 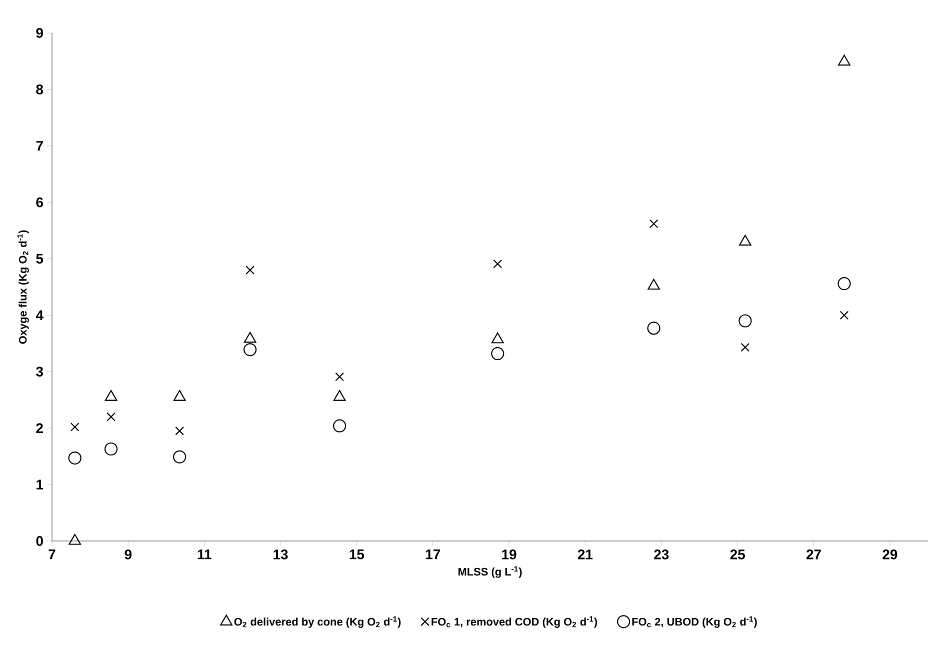 I want to click on y-tick-label: 0, so click(x=39, y=541).